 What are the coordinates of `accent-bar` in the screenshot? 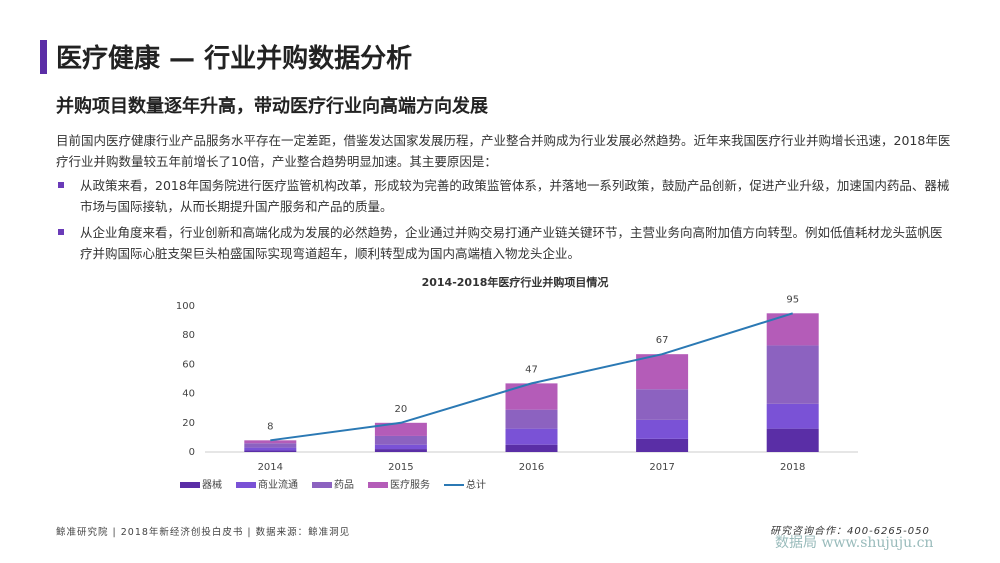 It's located at (43, 57).